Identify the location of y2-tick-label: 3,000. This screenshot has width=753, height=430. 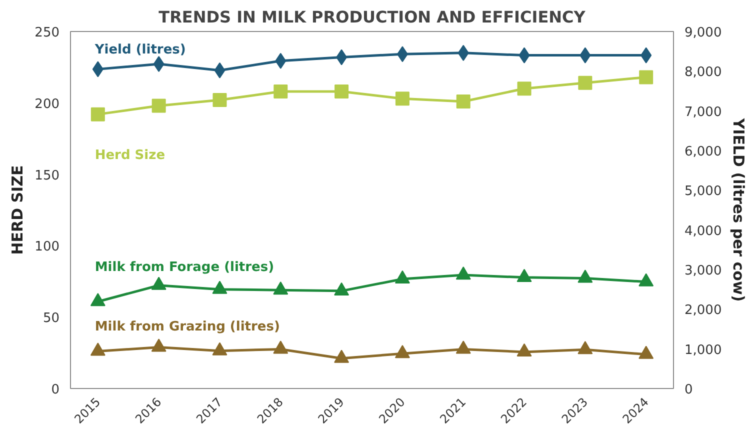
(703, 271).